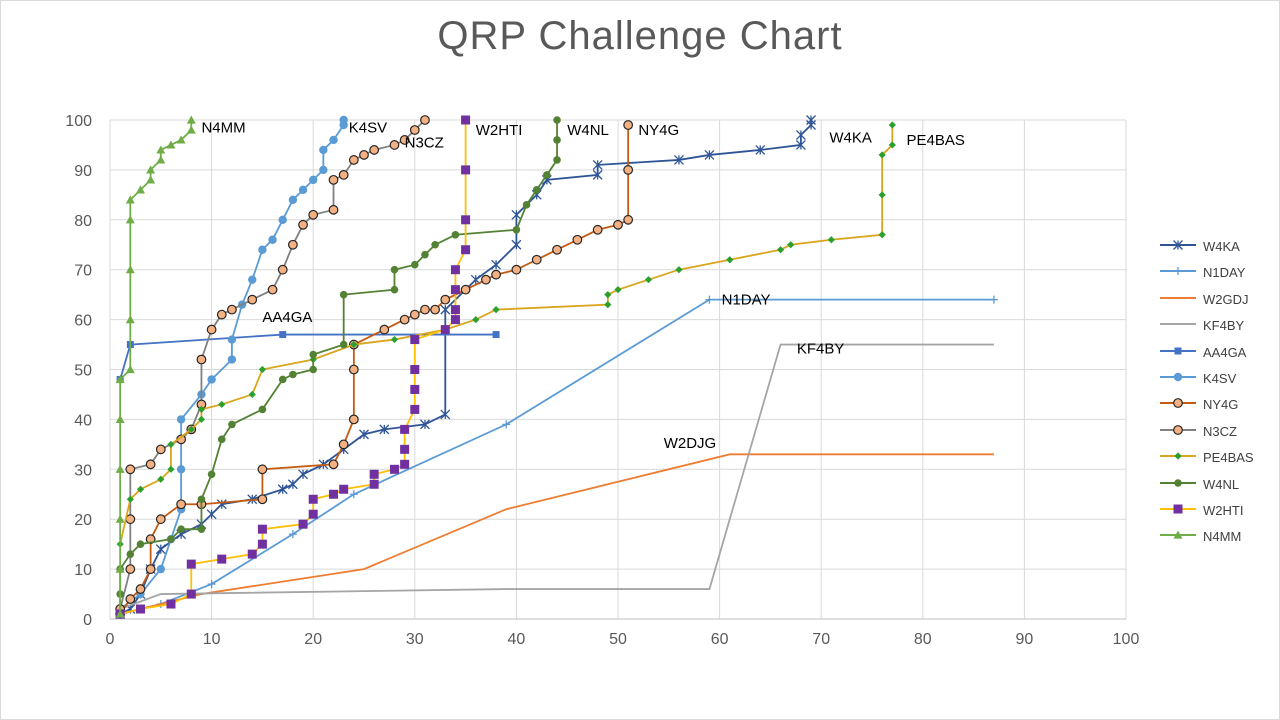 This screenshot has height=720, width=1280. Describe the element at coordinates (499, 130) in the screenshot. I see `series-annotation: W2HTI` at that location.